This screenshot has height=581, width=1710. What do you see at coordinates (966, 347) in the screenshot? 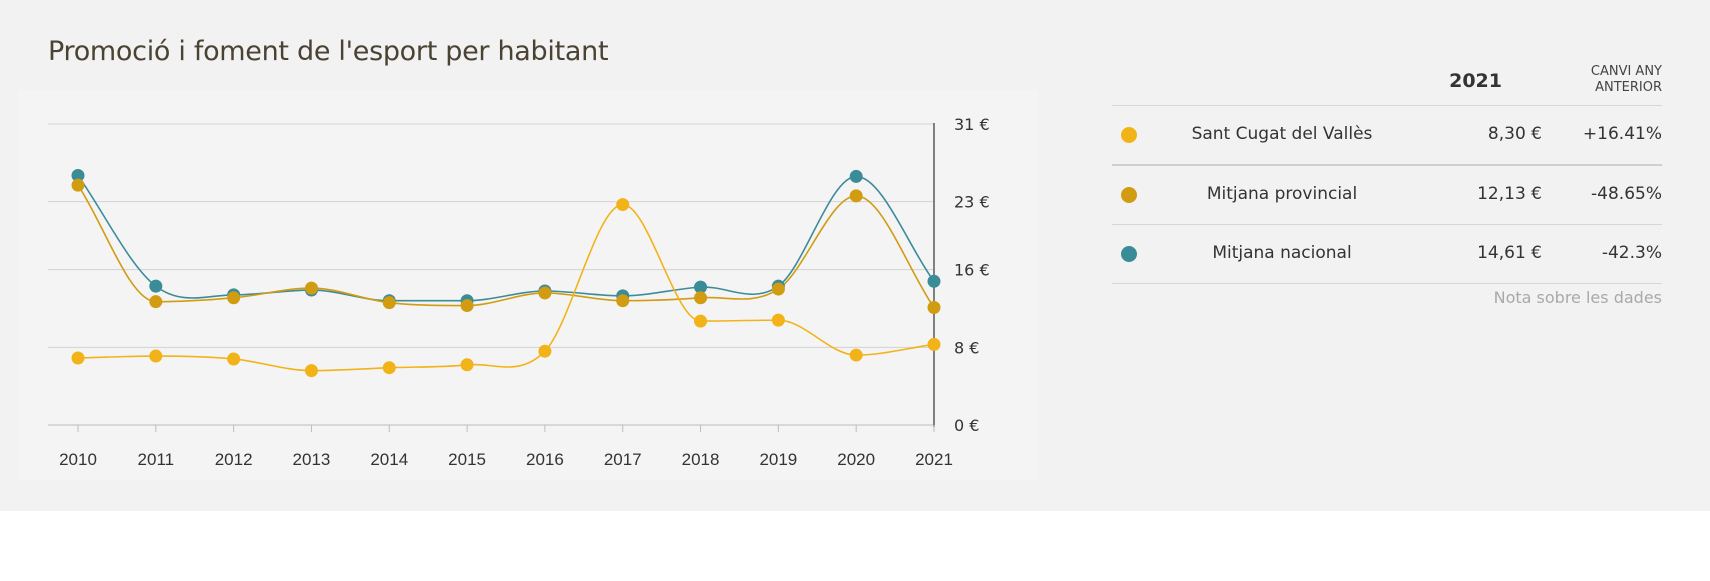
I see `y-tick-label: 8 €` at bounding box center [966, 347].